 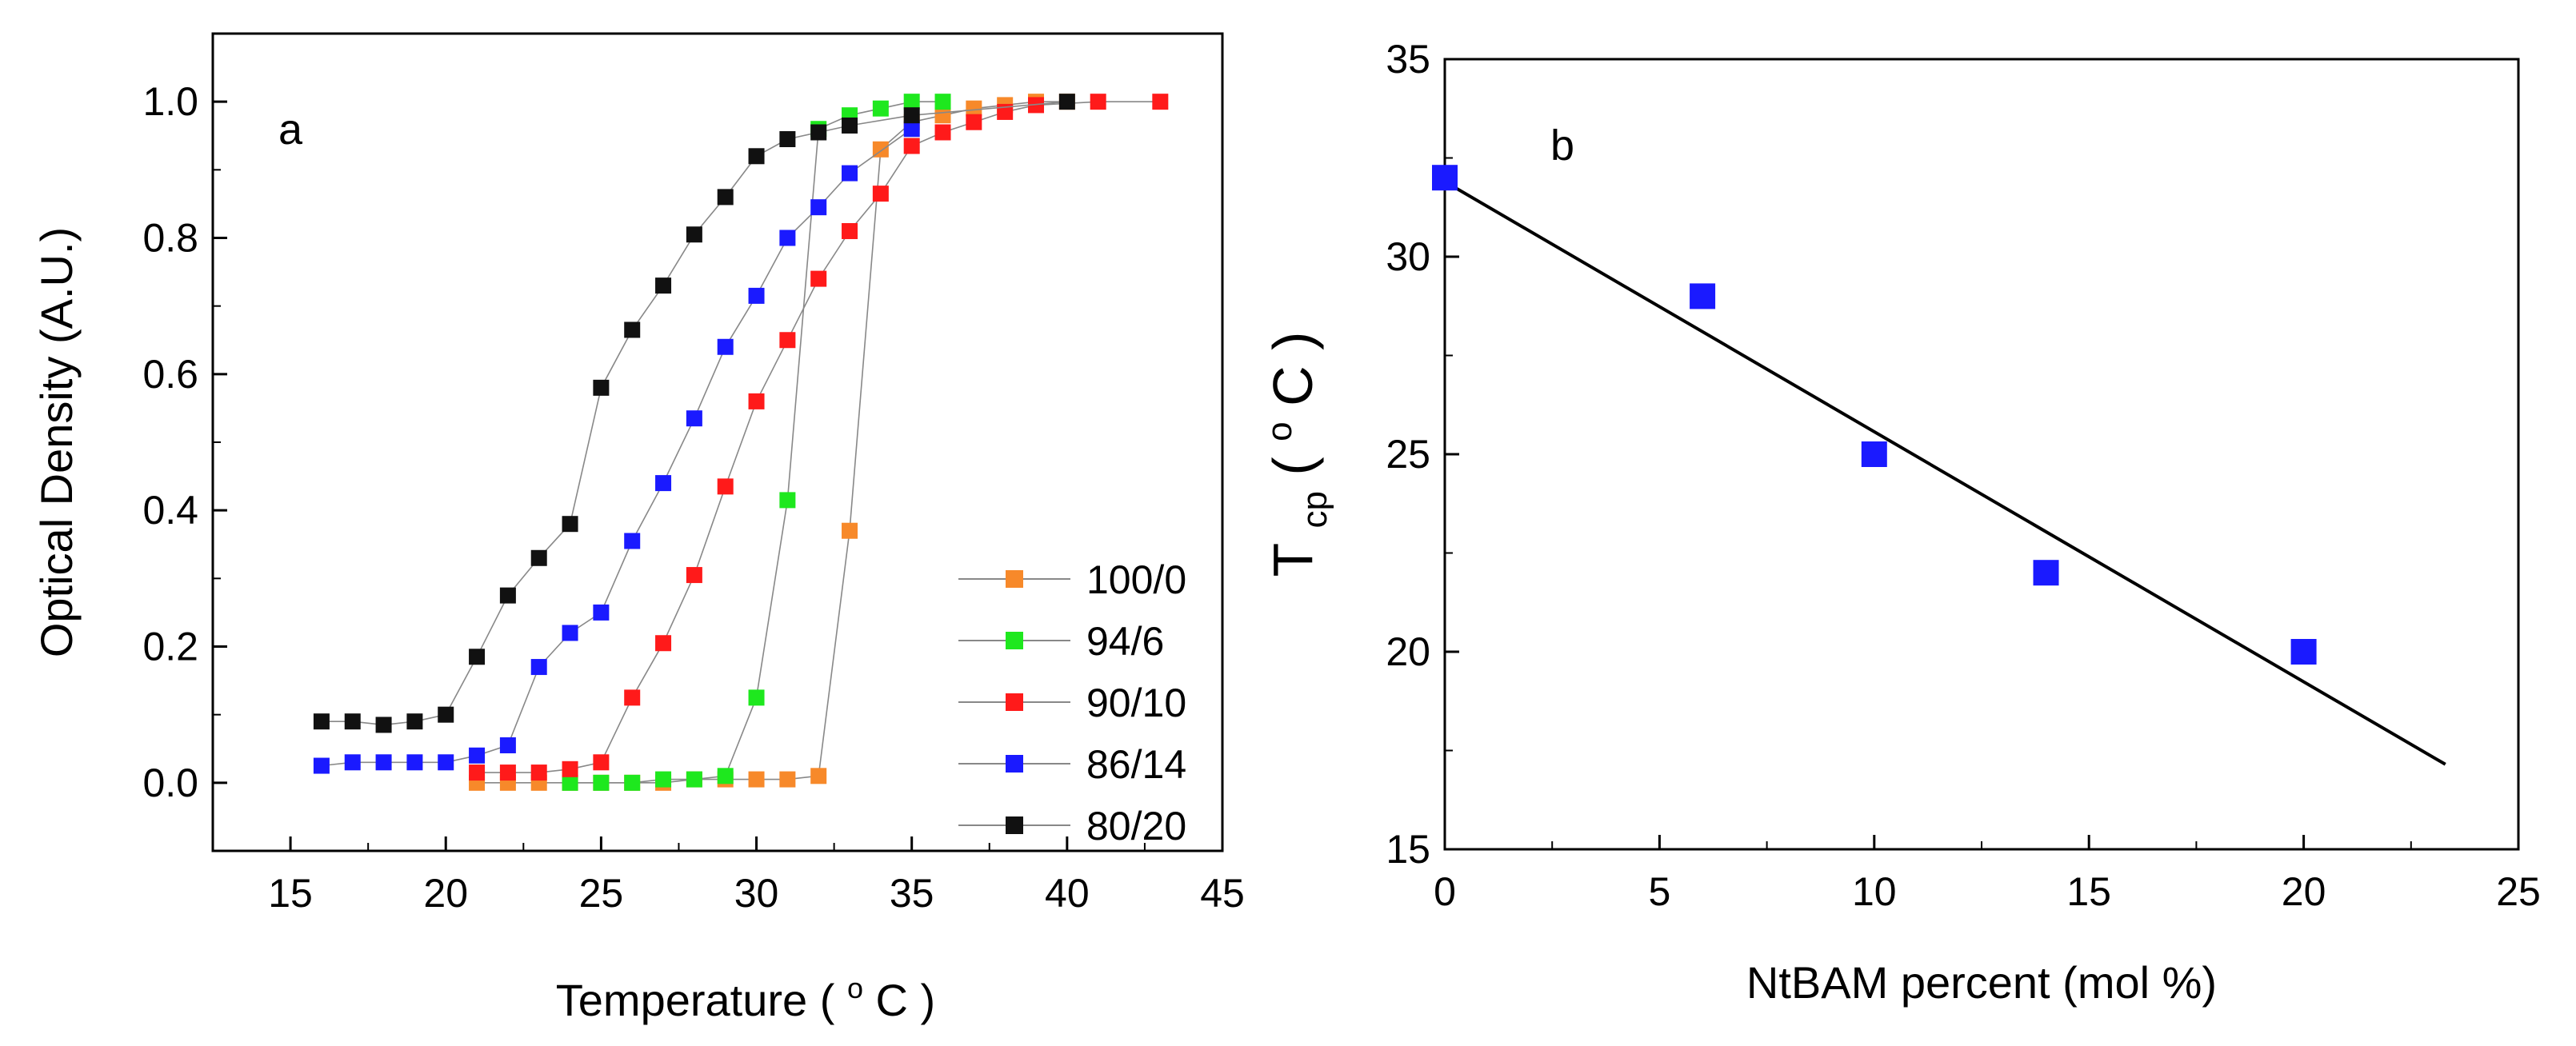 What do you see at coordinates (1061, 641) in the screenshot?
I see `legend-entry: 94/6` at bounding box center [1061, 641].